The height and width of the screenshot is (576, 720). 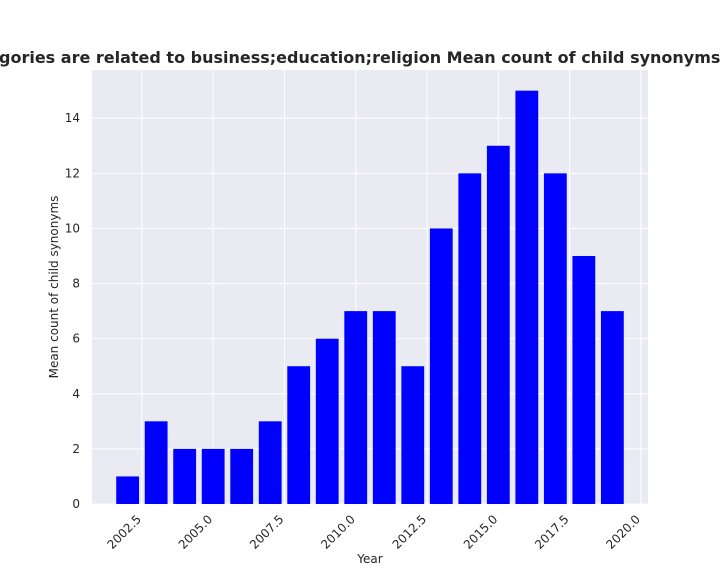 I want to click on y-tick-label: 6, so click(x=76, y=339).